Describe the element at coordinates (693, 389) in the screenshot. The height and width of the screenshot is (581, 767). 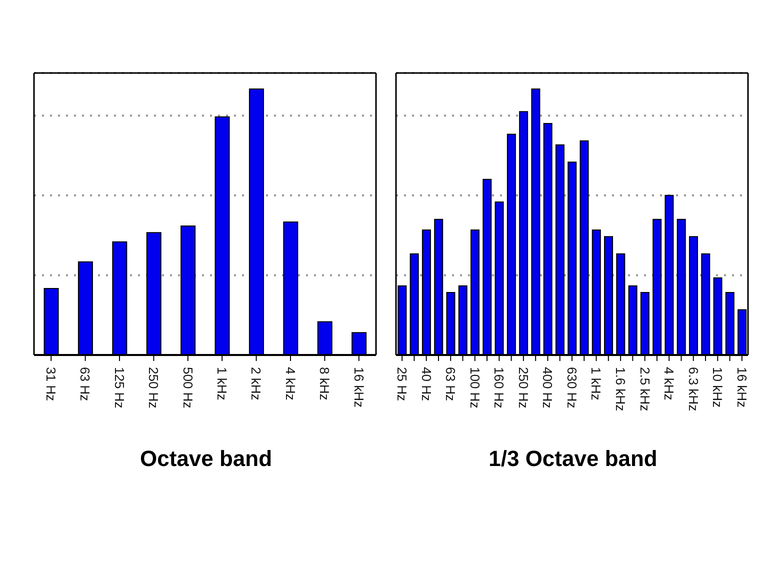
I see `x-tick-label: 6.3 kHz` at that location.